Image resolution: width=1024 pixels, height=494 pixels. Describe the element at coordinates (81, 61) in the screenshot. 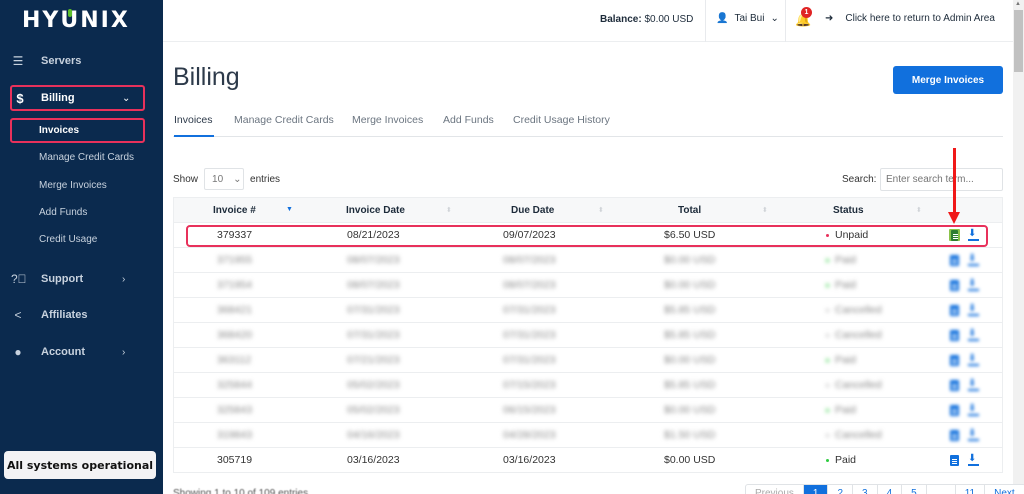

I see `sidebar-item-servers: ☰ Servers` at that location.